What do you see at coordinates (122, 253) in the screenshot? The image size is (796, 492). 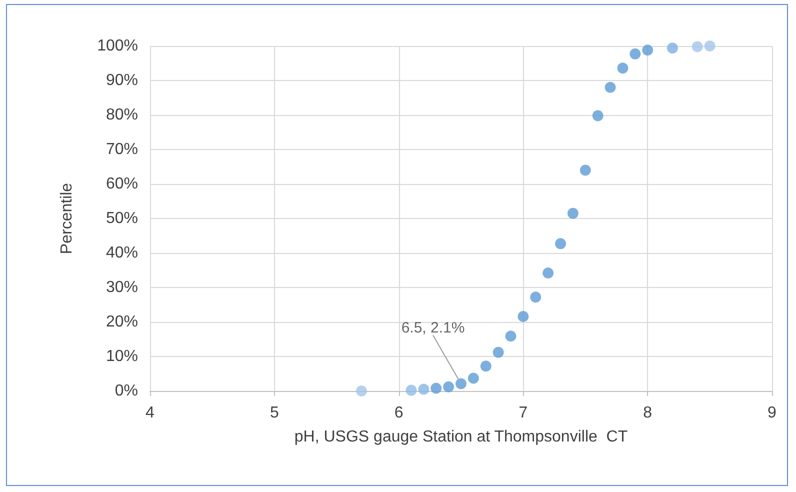 I see `y-tick-label: 40%` at bounding box center [122, 253].